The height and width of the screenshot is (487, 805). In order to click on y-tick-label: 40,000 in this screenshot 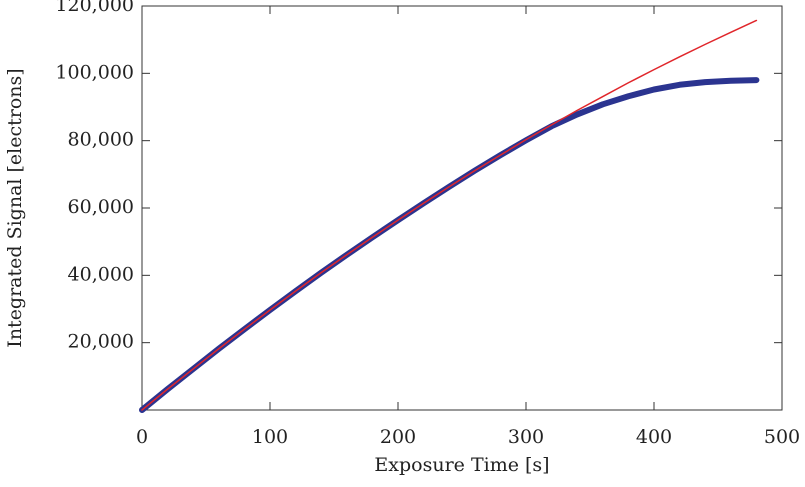, I will do `click(101, 274)`.